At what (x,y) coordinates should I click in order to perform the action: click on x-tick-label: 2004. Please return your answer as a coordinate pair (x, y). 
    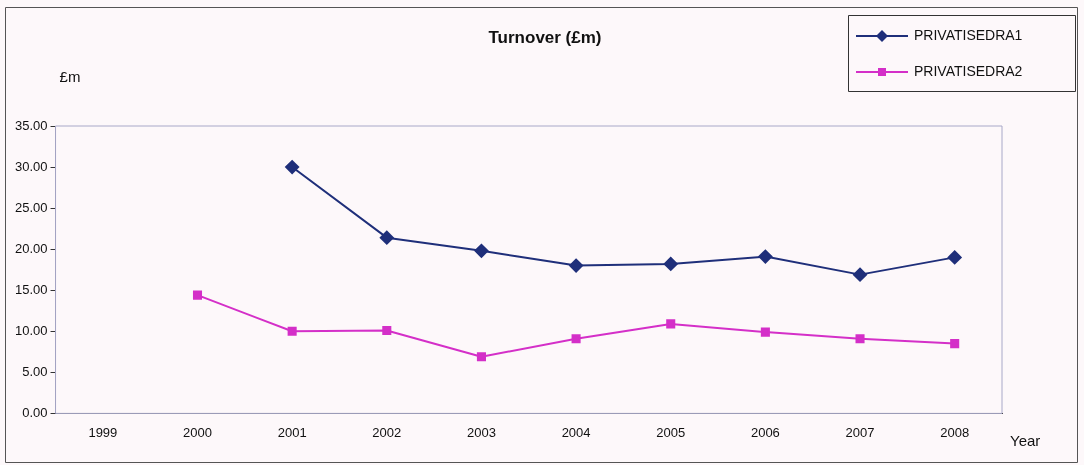
    Looking at the image, I should click on (576, 432).